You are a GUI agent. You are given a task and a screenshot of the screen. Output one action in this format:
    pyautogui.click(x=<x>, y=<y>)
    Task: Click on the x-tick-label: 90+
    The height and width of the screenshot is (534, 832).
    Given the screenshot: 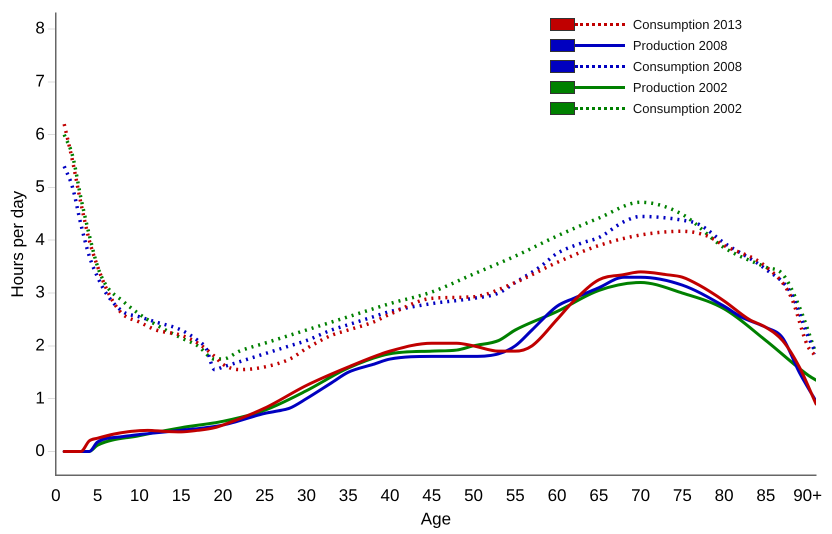 What is the action you would take?
    pyautogui.click(x=807, y=496)
    